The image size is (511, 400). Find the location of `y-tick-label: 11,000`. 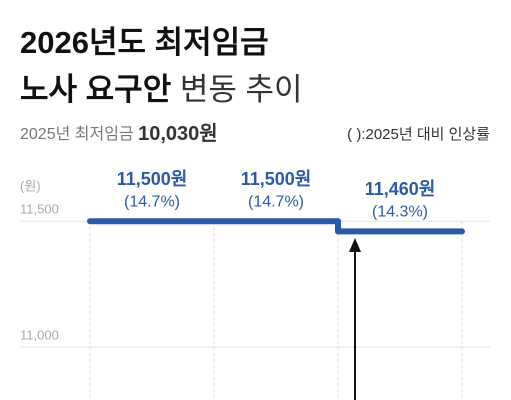

y-tick-label: 11,000 is located at coordinates (39, 335).